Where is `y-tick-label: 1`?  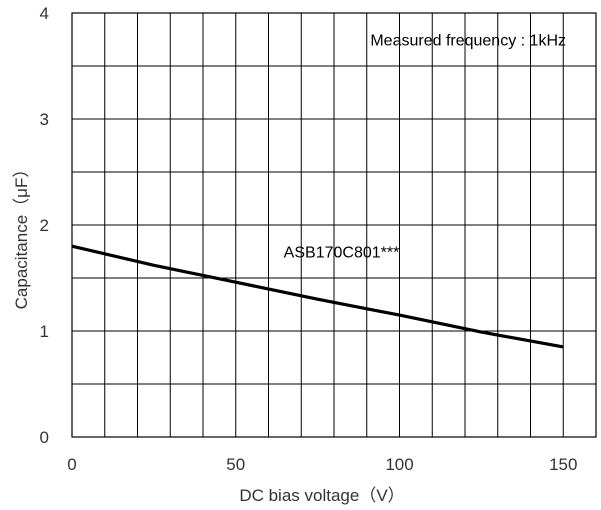
y-tick-label: 1 is located at coordinates (44, 331).